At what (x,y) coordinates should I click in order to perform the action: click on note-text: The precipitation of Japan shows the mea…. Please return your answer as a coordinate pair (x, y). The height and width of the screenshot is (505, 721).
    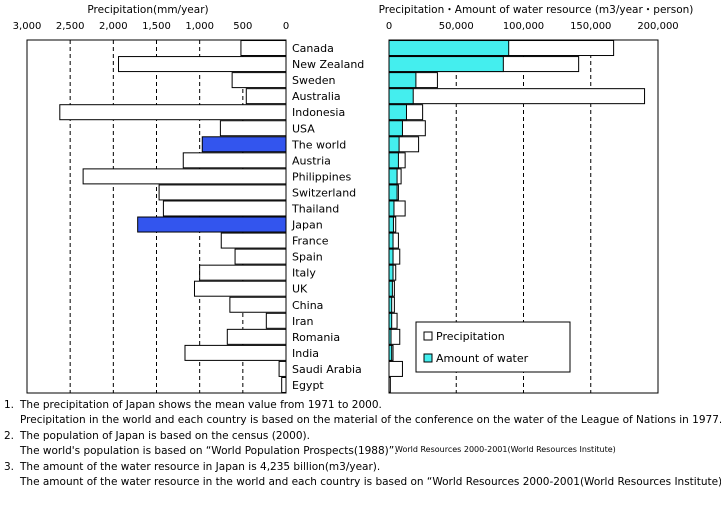
    Looking at the image, I should click on (201, 405).